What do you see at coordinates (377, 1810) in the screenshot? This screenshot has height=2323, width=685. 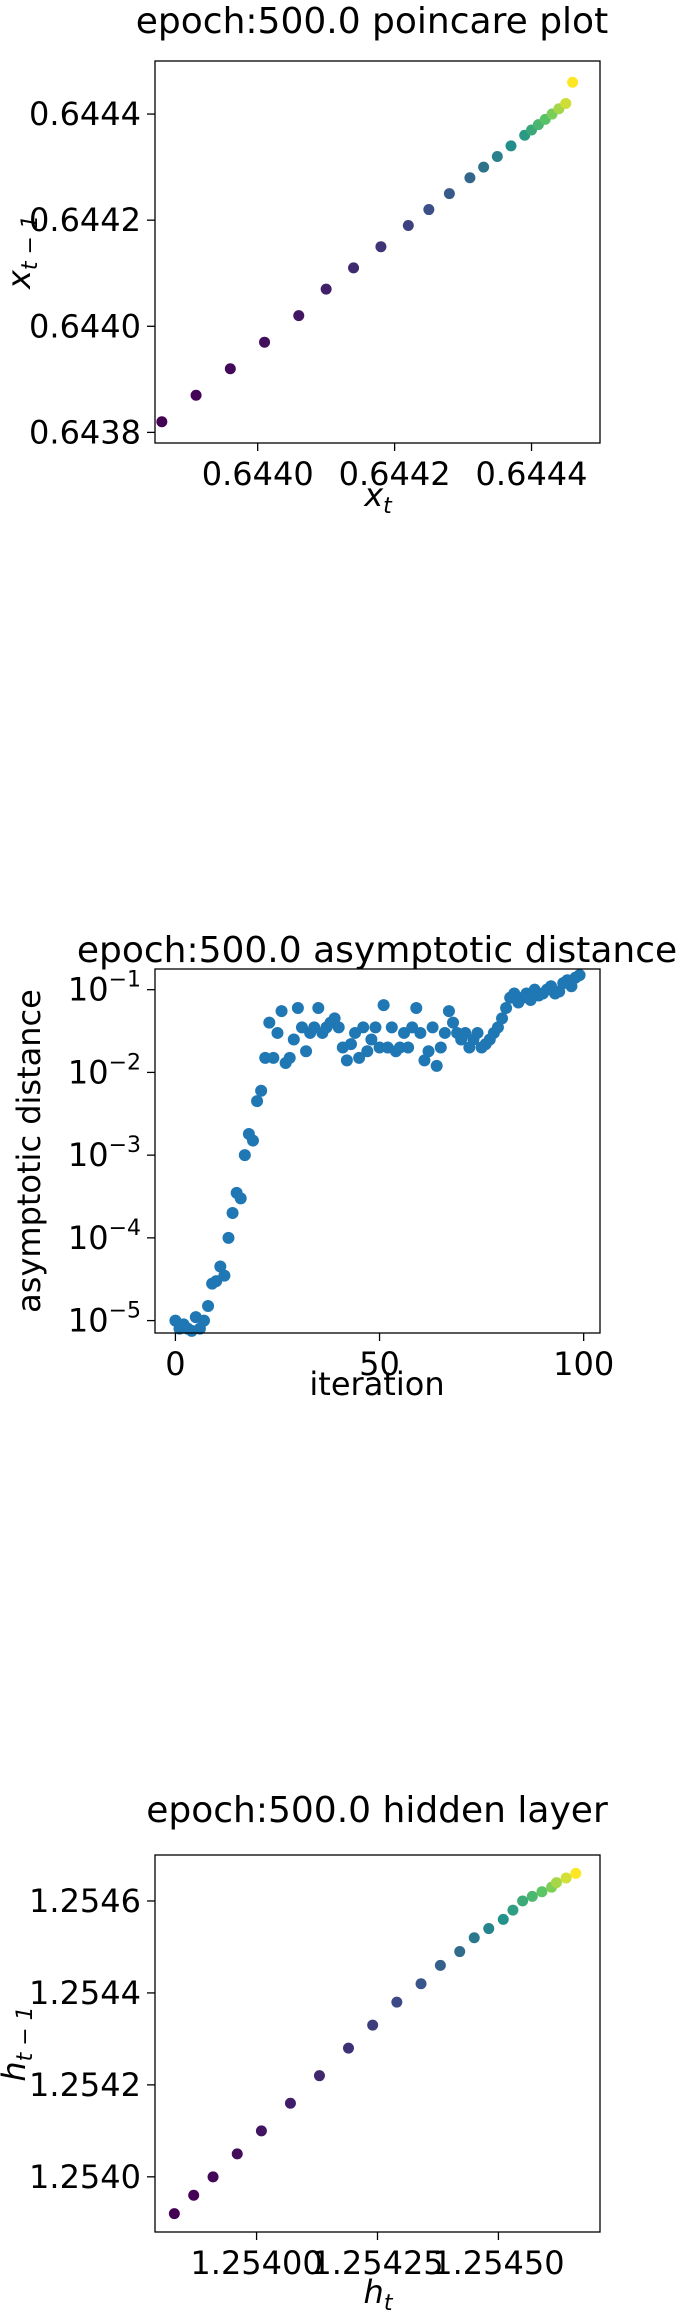 I see `chart-title: epoch:500.0 hidden layer` at bounding box center [377, 1810].